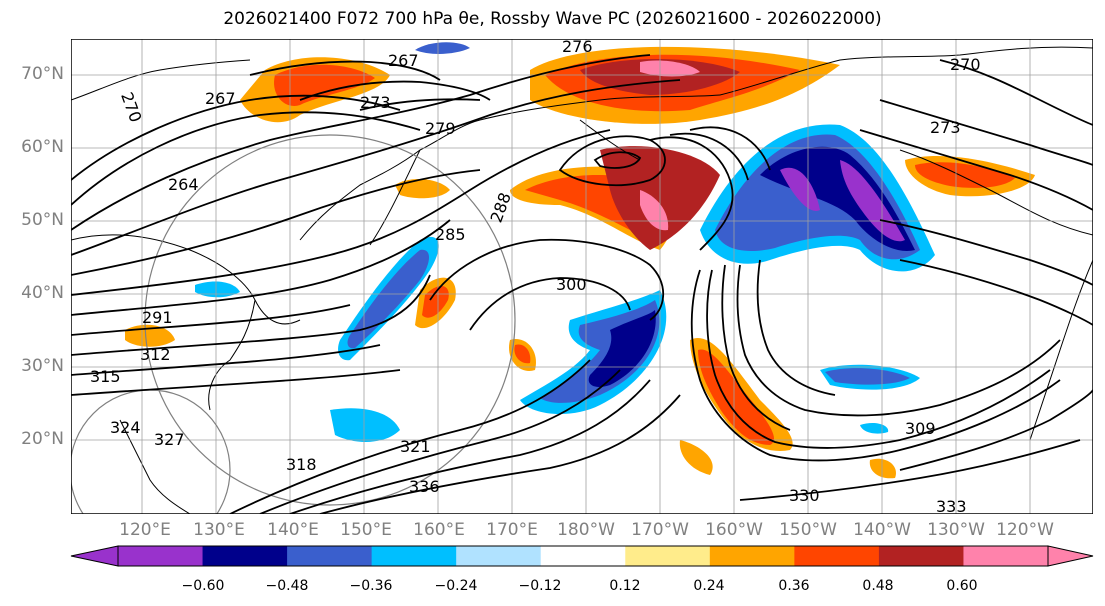 The image size is (1105, 606). What do you see at coordinates (203, 586) in the screenshot?
I see `colorbar-tick-label: −0.60` at bounding box center [203, 586].